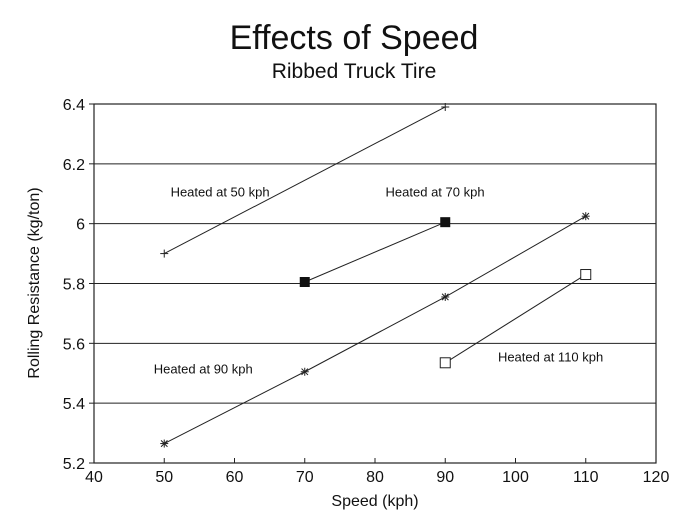 This screenshot has height=524, width=676. What do you see at coordinates (375, 477) in the screenshot?
I see `x-tick-label-80: 80` at bounding box center [375, 477].